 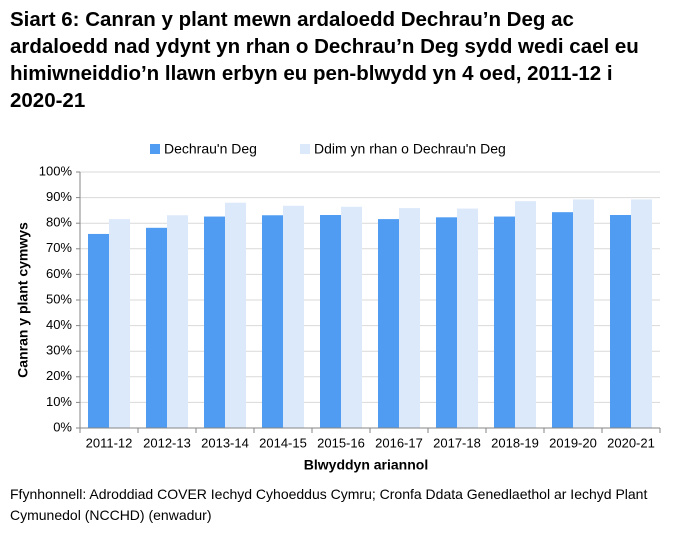 I want to click on y-tick-label: 20%, so click(x=59, y=375).